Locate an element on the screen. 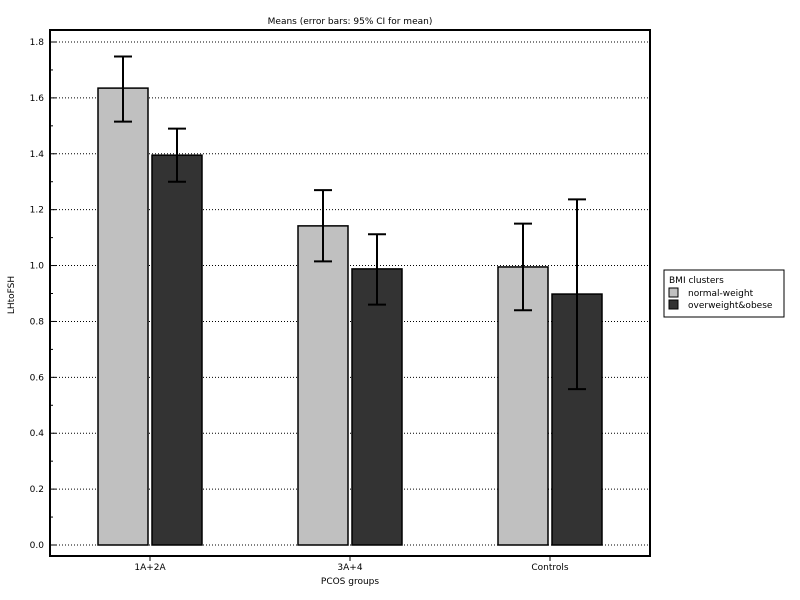  y-tick-label: 0.6 is located at coordinates (37, 378).